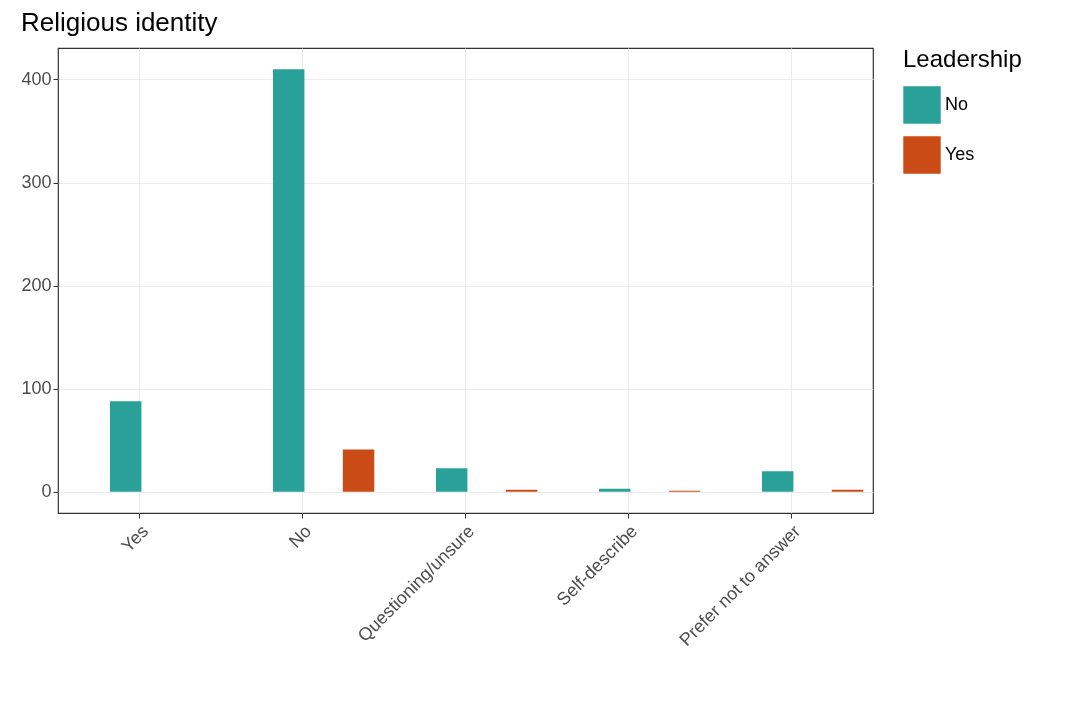 This screenshot has width=1070, height=704. I want to click on x-tick-label: No, so click(300, 536).